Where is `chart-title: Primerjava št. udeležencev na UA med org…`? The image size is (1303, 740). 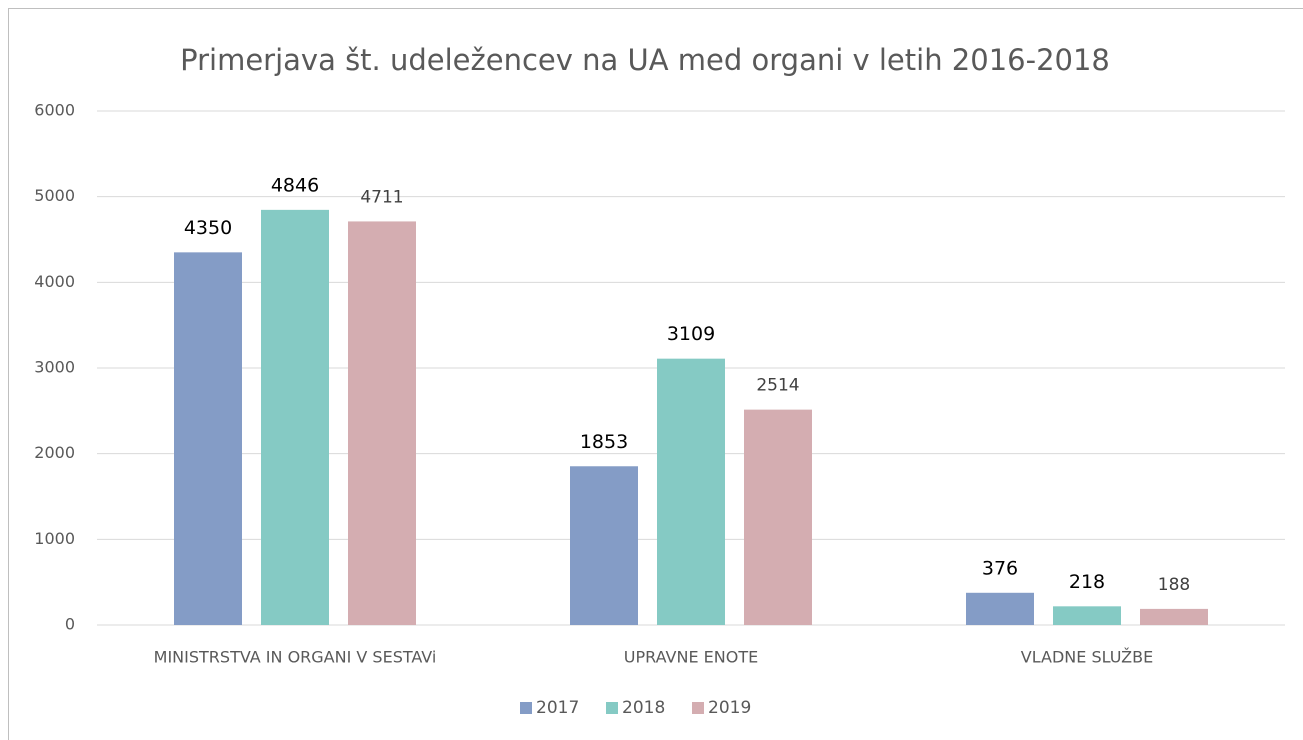
chart-title: Primerjava št. udeležencev na UA med org… is located at coordinates (645, 60).